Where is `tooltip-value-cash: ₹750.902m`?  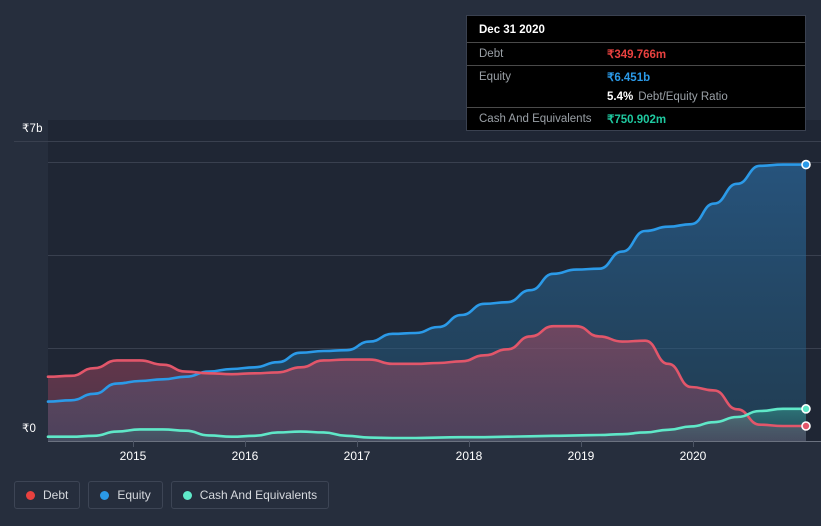 tooltip-value-cash: ₹750.902m is located at coordinates (637, 120).